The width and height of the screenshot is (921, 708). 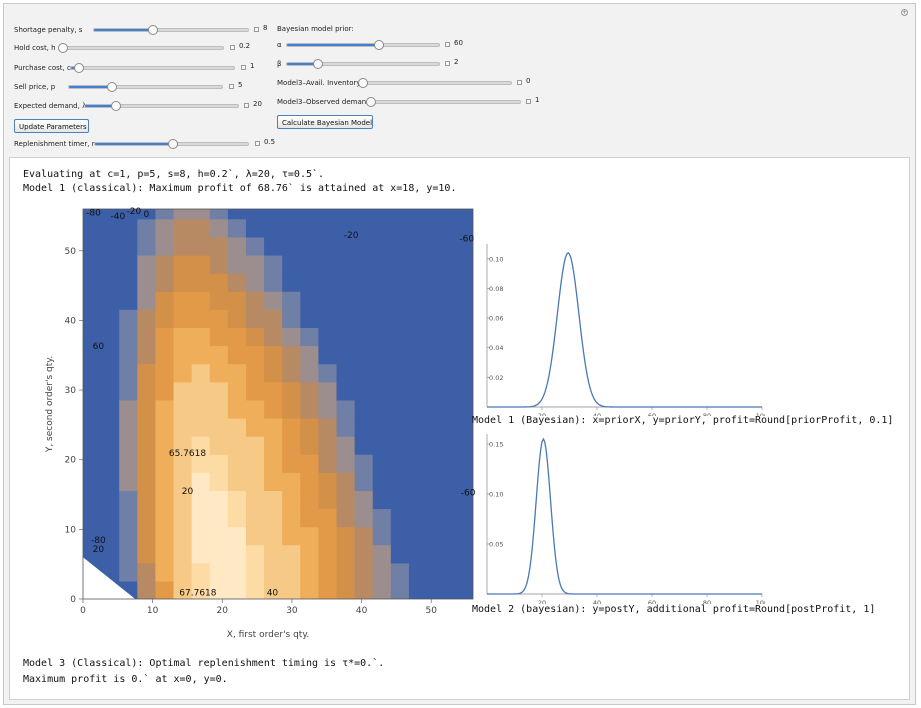 What do you see at coordinates (50, 106) in the screenshot?
I see `expected-demand-label: Expected demand, λ` at bounding box center [50, 106].